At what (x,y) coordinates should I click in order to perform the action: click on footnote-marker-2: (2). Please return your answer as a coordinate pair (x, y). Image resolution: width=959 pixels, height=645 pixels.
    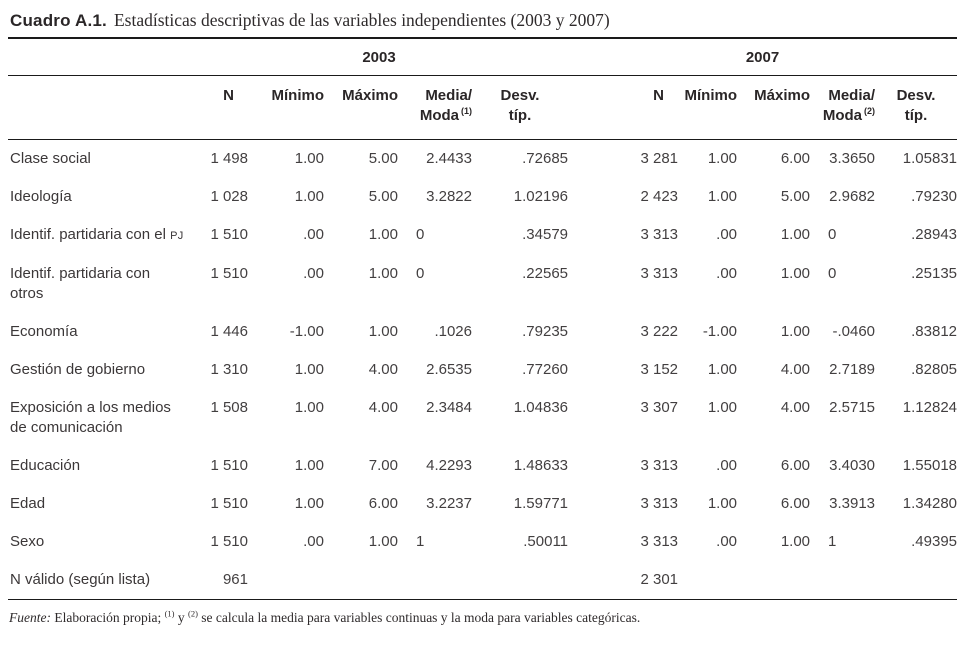
    Looking at the image, I should click on (193, 613).